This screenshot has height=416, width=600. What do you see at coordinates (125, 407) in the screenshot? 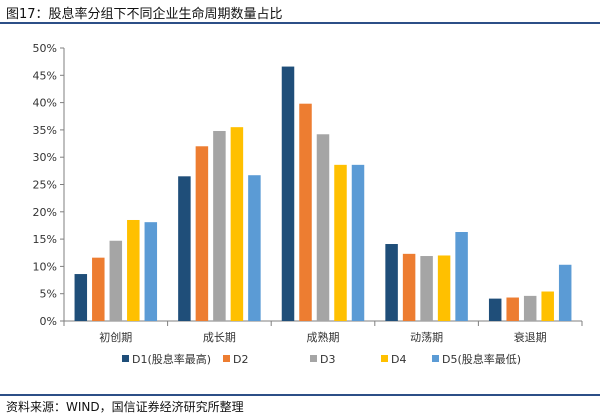
I see `source-note: 资料来源：WIND，国信证券经济研究所整理` at bounding box center [125, 407].